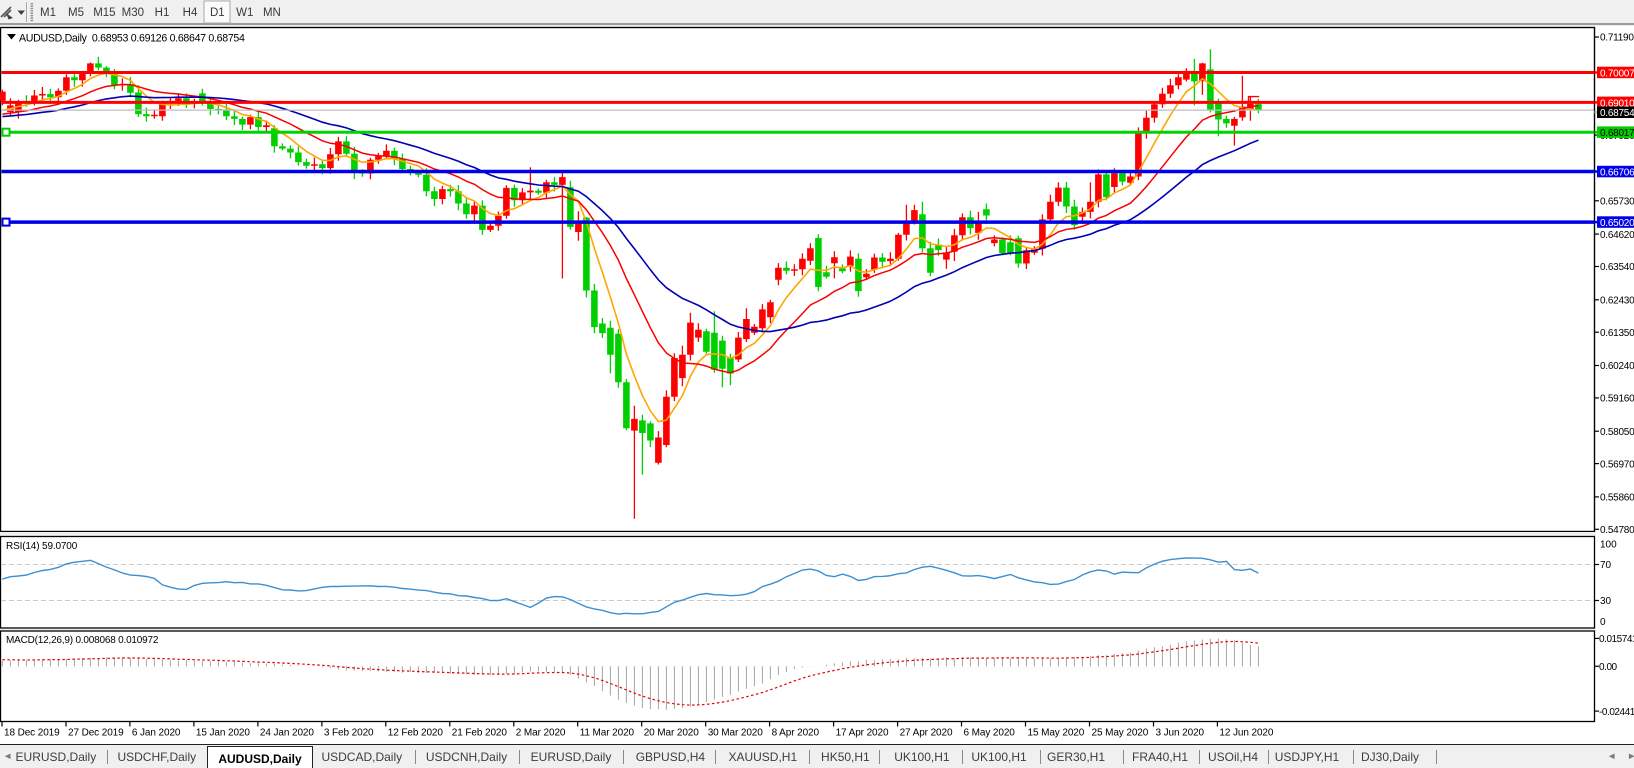 The width and height of the screenshot is (1634, 768). I want to click on svg-text: M30, so click(133, 13).